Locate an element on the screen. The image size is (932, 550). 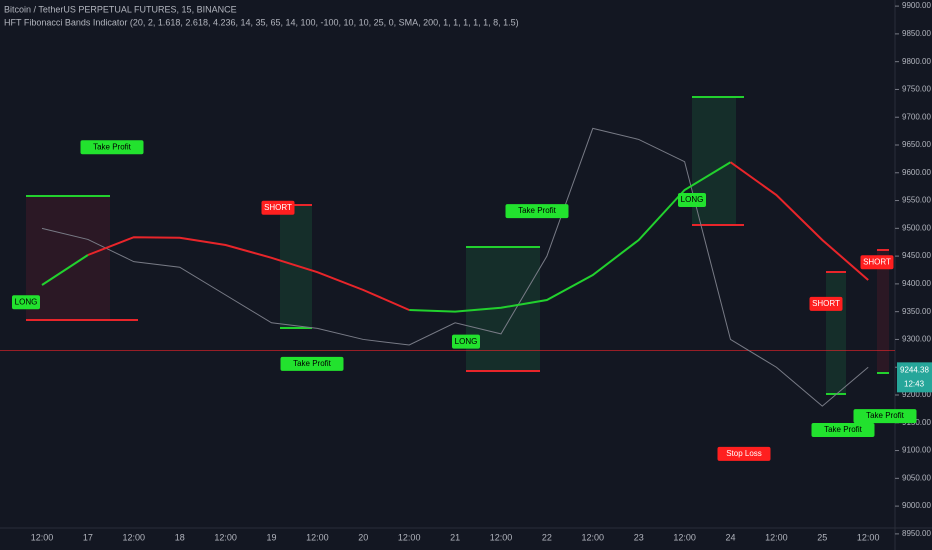
x-tick-label: 19 is located at coordinates (271, 537).